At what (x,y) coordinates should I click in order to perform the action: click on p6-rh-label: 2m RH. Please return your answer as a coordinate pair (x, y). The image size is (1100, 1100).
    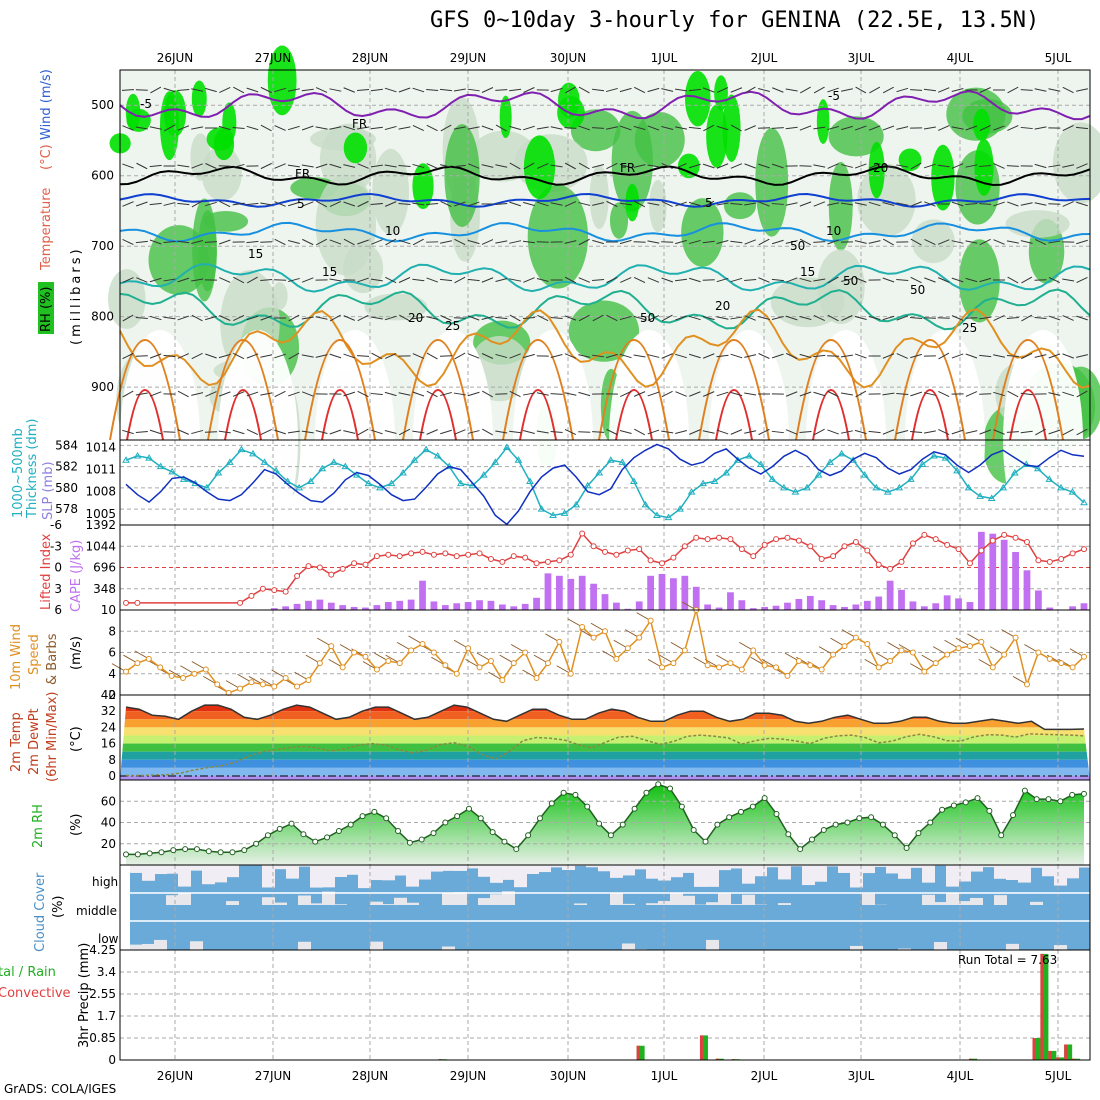
    Looking at the image, I should click on (38, 826).